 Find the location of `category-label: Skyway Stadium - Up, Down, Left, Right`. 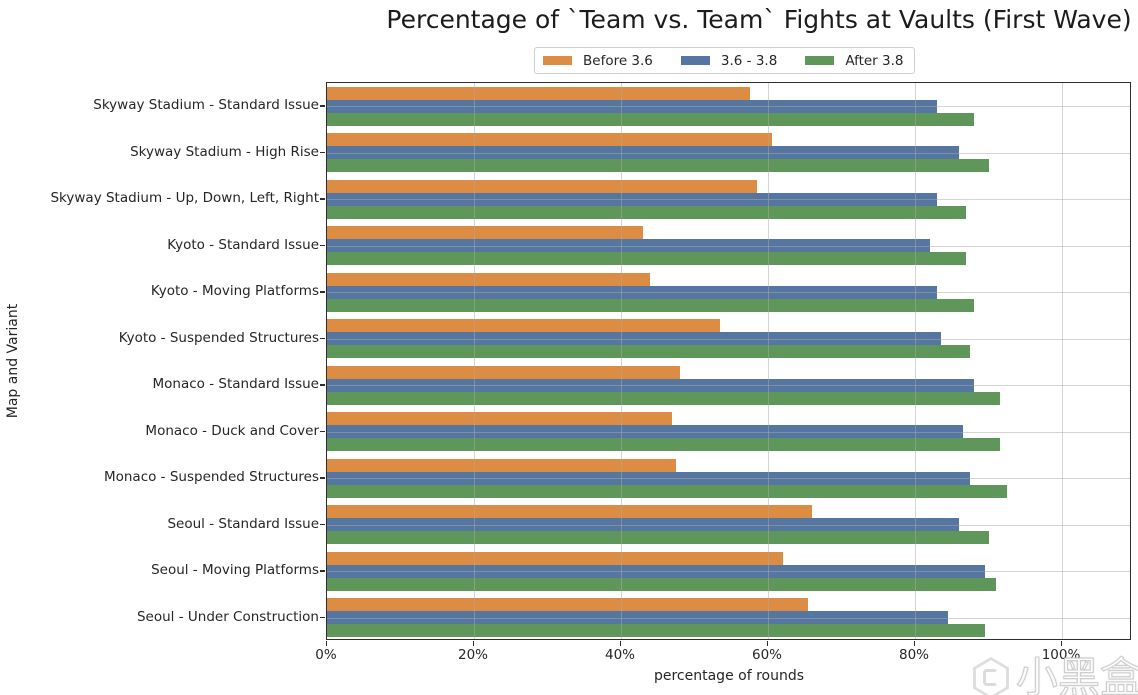

category-label: Skyway Stadium - Up, Down, Left, Right is located at coordinates (184, 198).